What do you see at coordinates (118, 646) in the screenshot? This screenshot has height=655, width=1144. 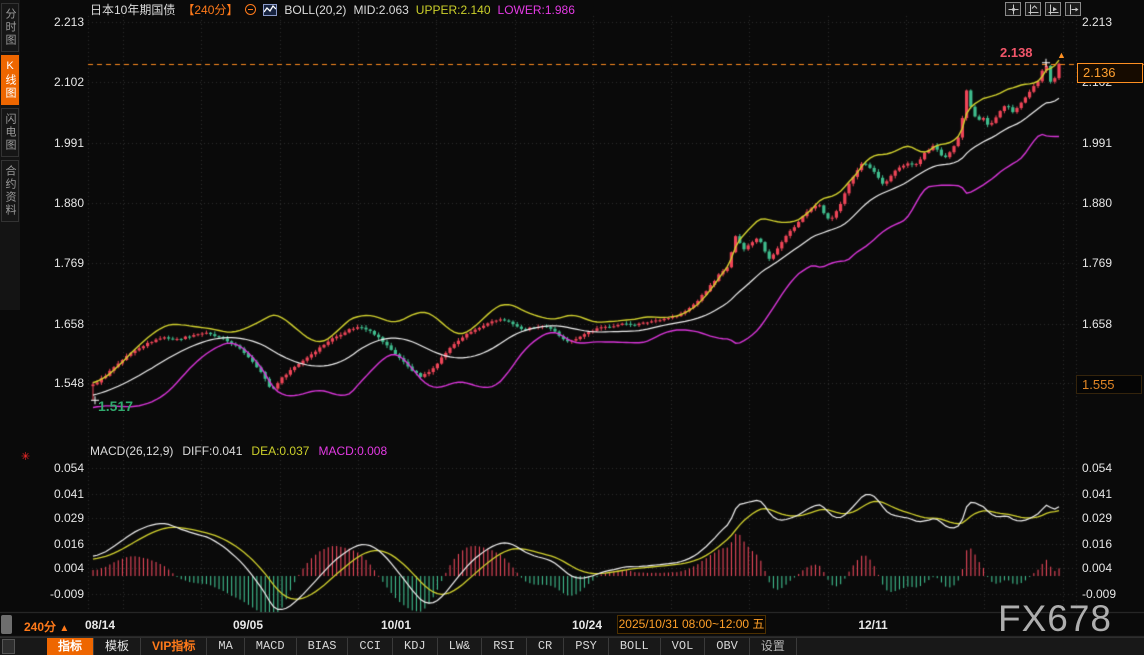 I see `toolbar-tab-模板: 模板` at bounding box center [118, 646].